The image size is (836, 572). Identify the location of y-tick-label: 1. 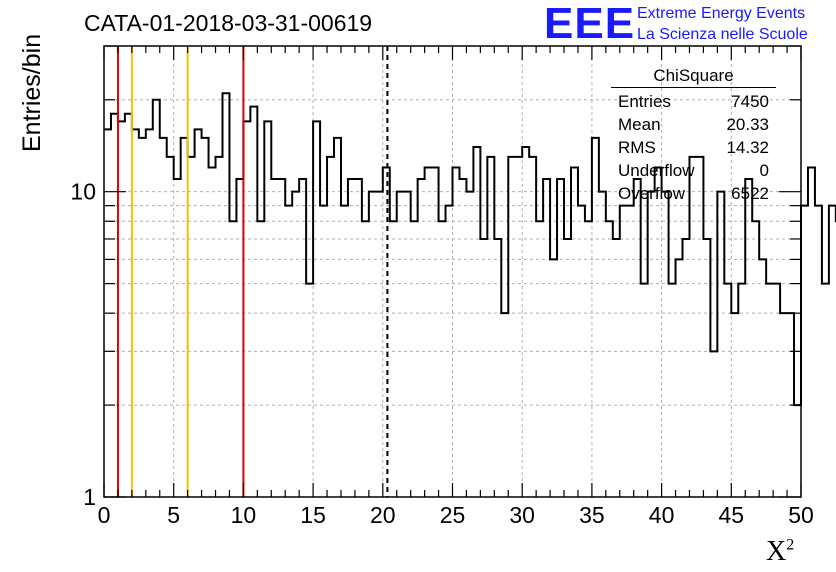
(89, 497).